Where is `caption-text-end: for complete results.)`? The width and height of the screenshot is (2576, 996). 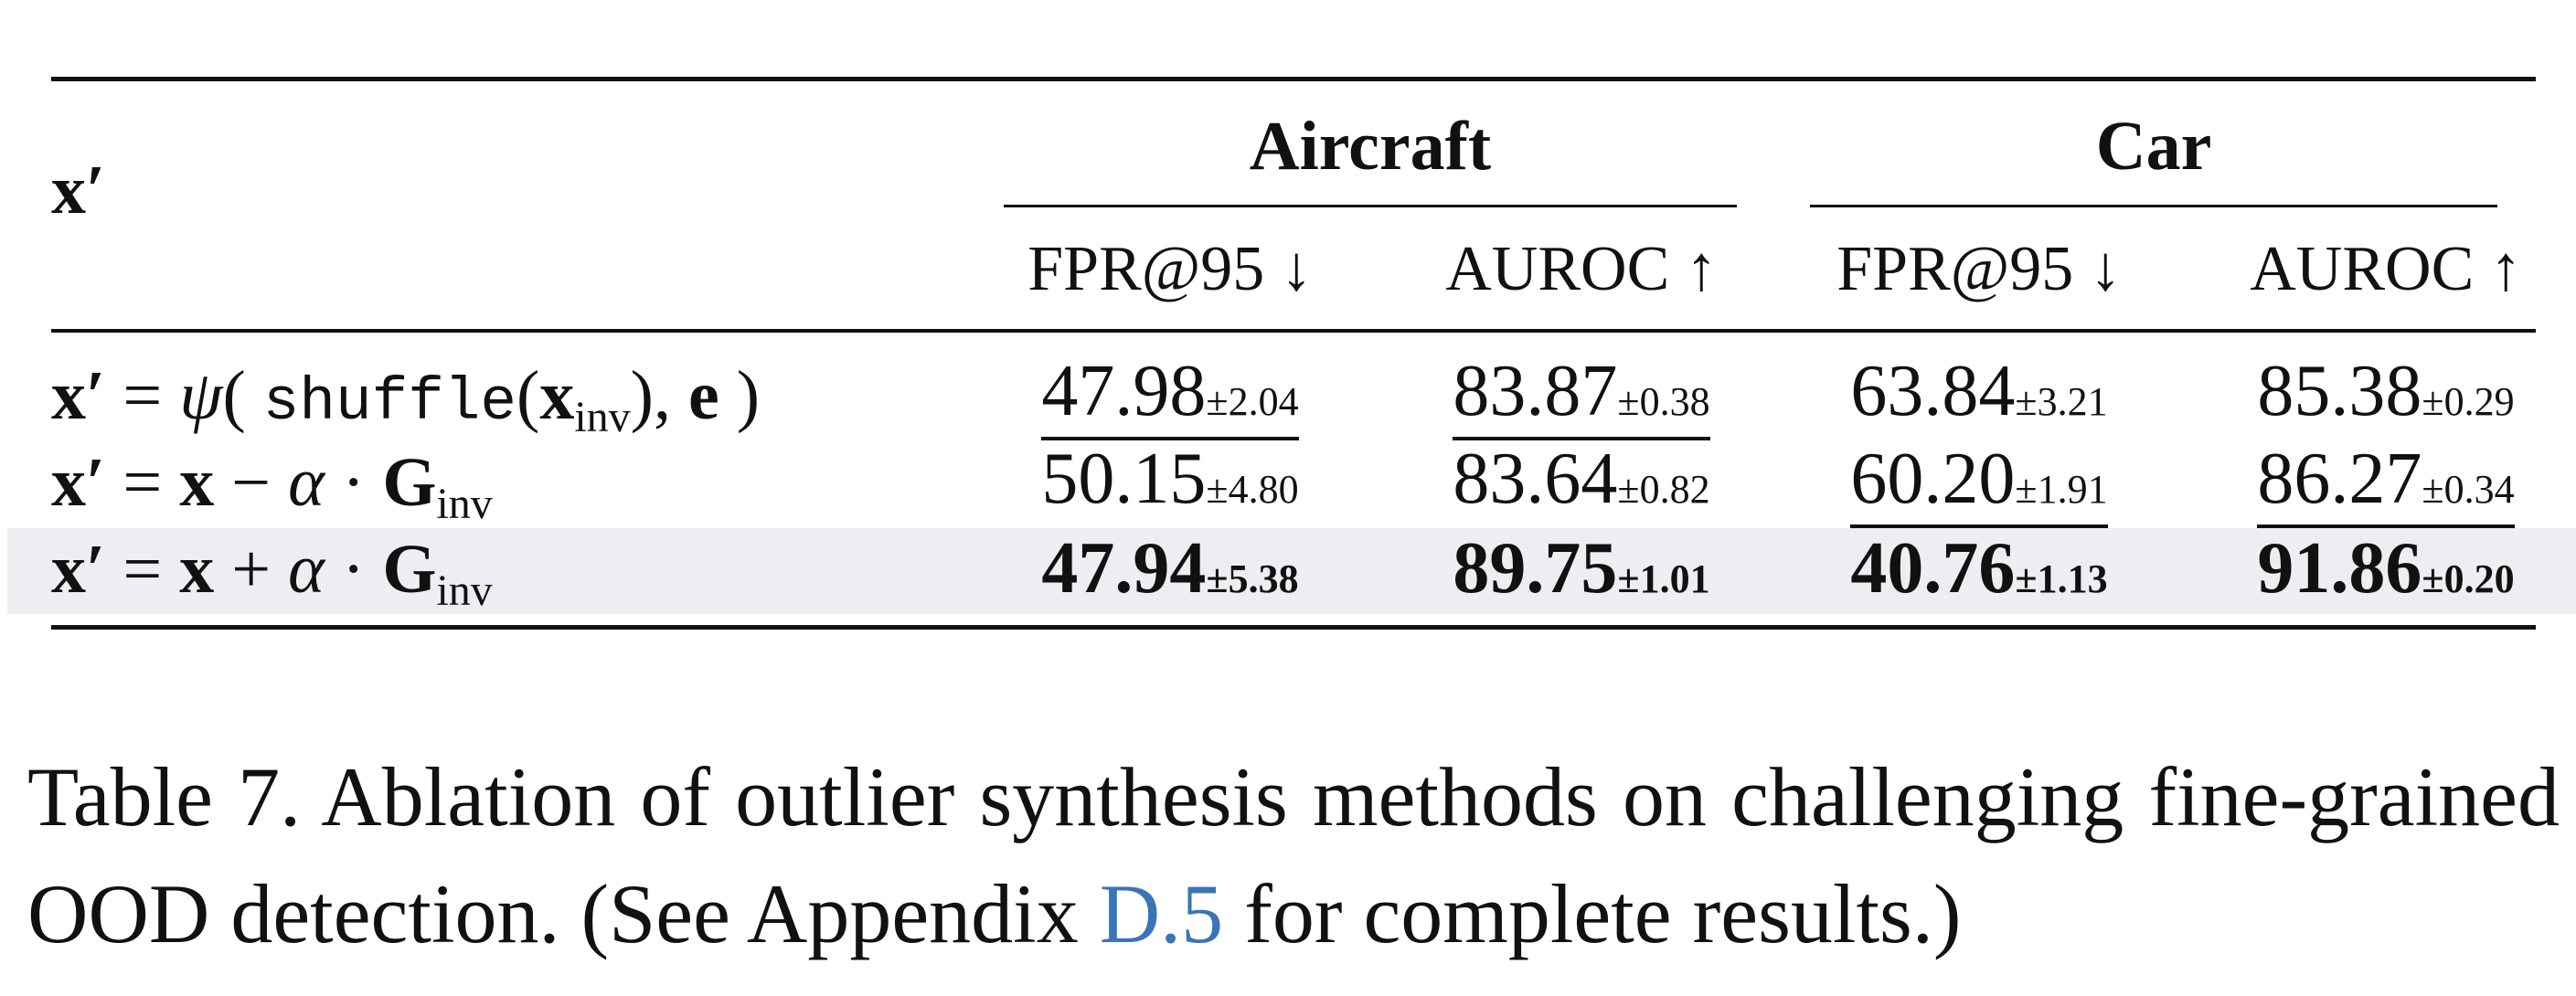
caption-text-end: for complete results.) is located at coordinates (1593, 914).